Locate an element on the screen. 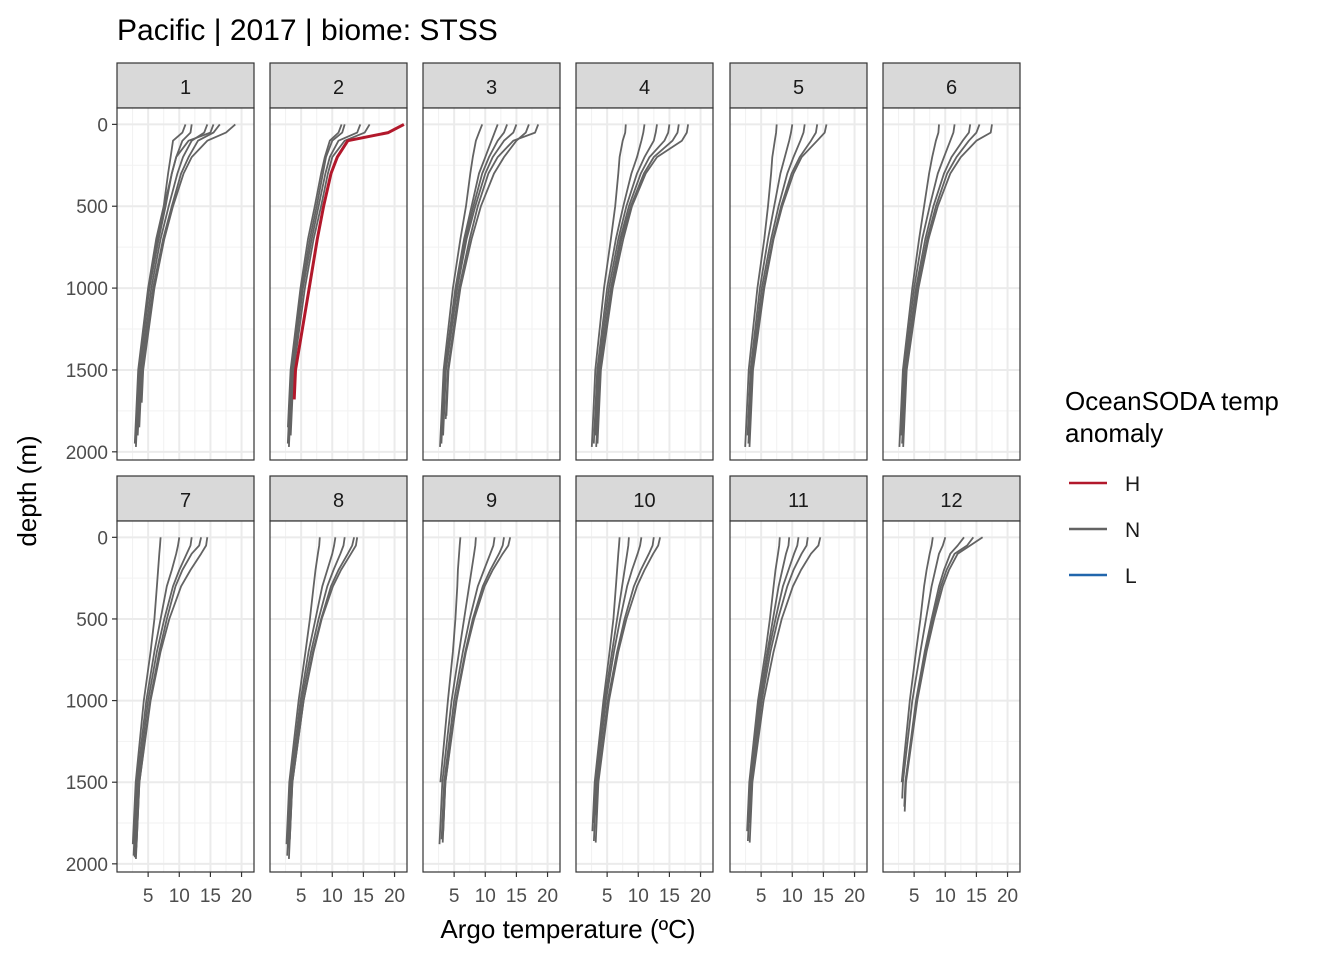 Image resolution: width=1344 pixels, height=960 pixels. facet-panel-8: 8 5 10 15 20 is located at coordinates (338, 691).